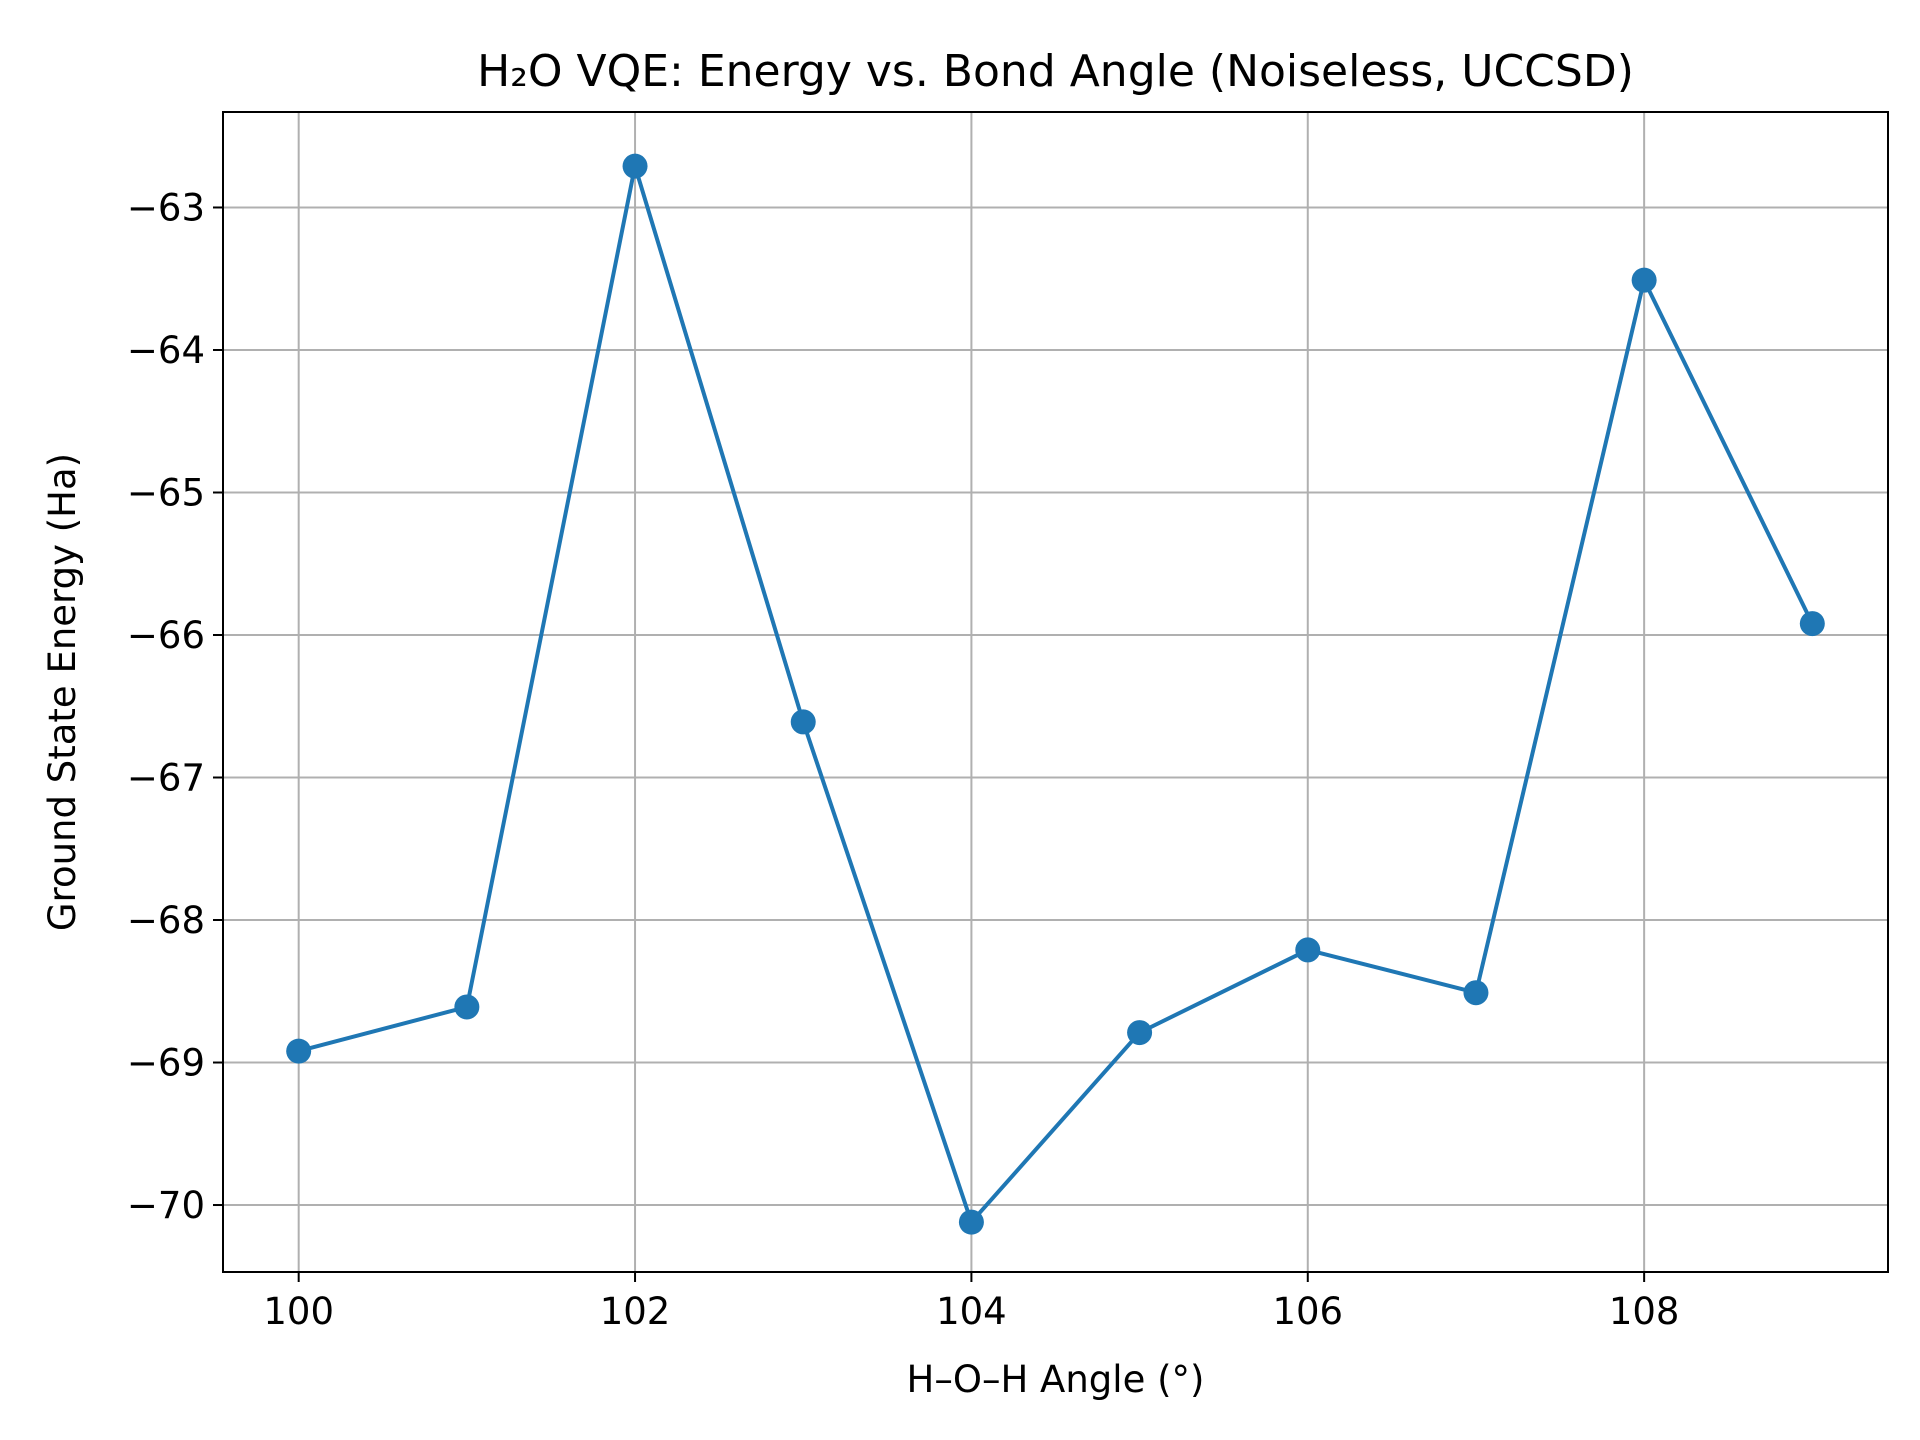 This screenshot has width=1920, height=1440. Describe the element at coordinates (971, 1311) in the screenshot. I see `x-tick-label: 104` at that location.